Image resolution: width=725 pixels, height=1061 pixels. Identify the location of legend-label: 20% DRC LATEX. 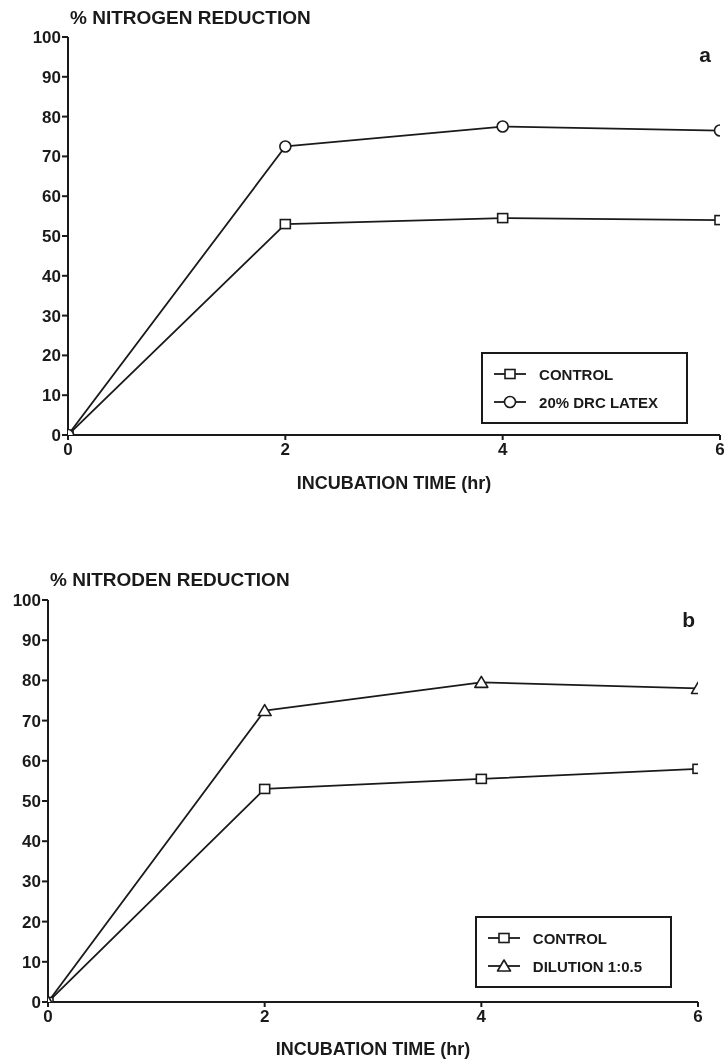
(598, 402).